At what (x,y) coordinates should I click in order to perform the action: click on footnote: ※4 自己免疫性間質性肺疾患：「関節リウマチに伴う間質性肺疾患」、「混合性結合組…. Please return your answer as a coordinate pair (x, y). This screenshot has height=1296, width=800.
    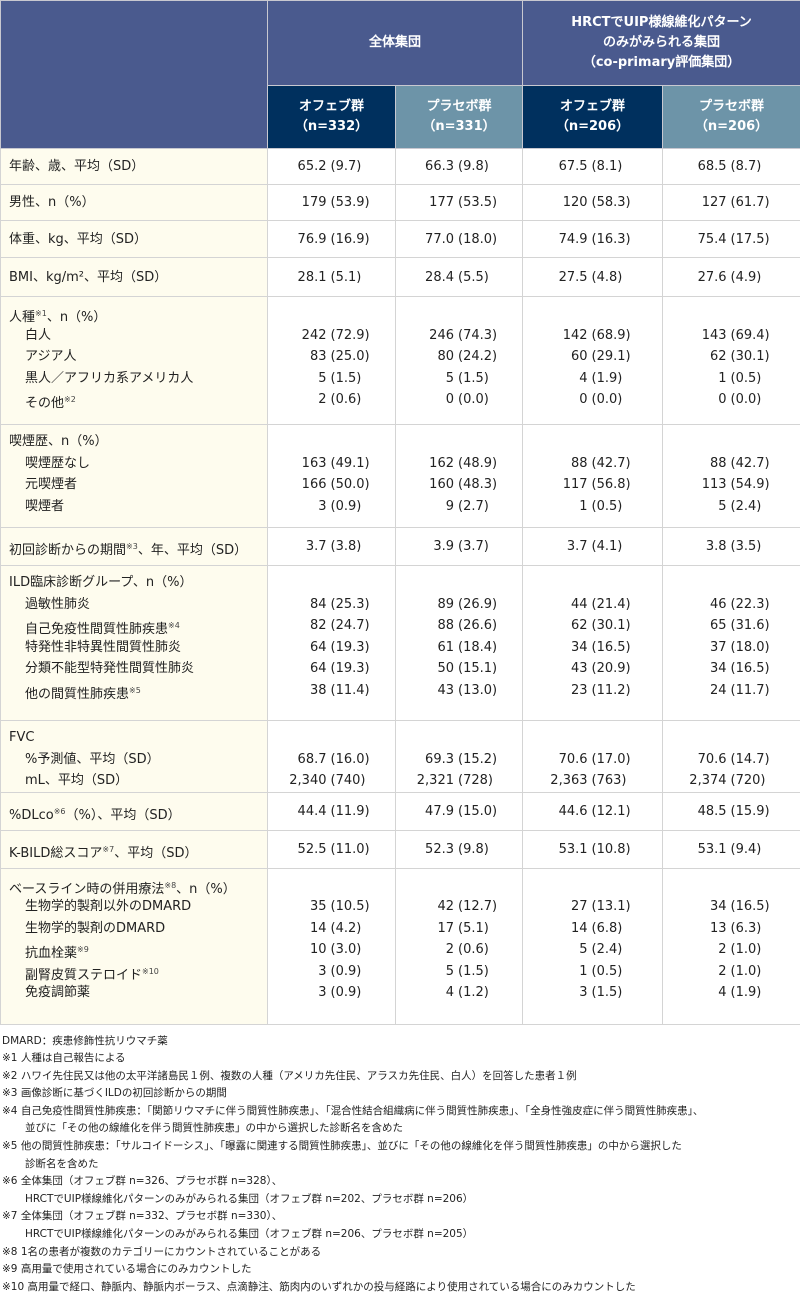
    Looking at the image, I should click on (401, 1112).